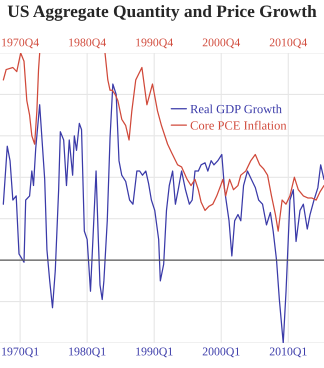 This screenshot has width=324, height=368. What do you see at coordinates (221, 43) in the screenshot?
I see `x2-tick-label: 2000Q4` at bounding box center [221, 43].